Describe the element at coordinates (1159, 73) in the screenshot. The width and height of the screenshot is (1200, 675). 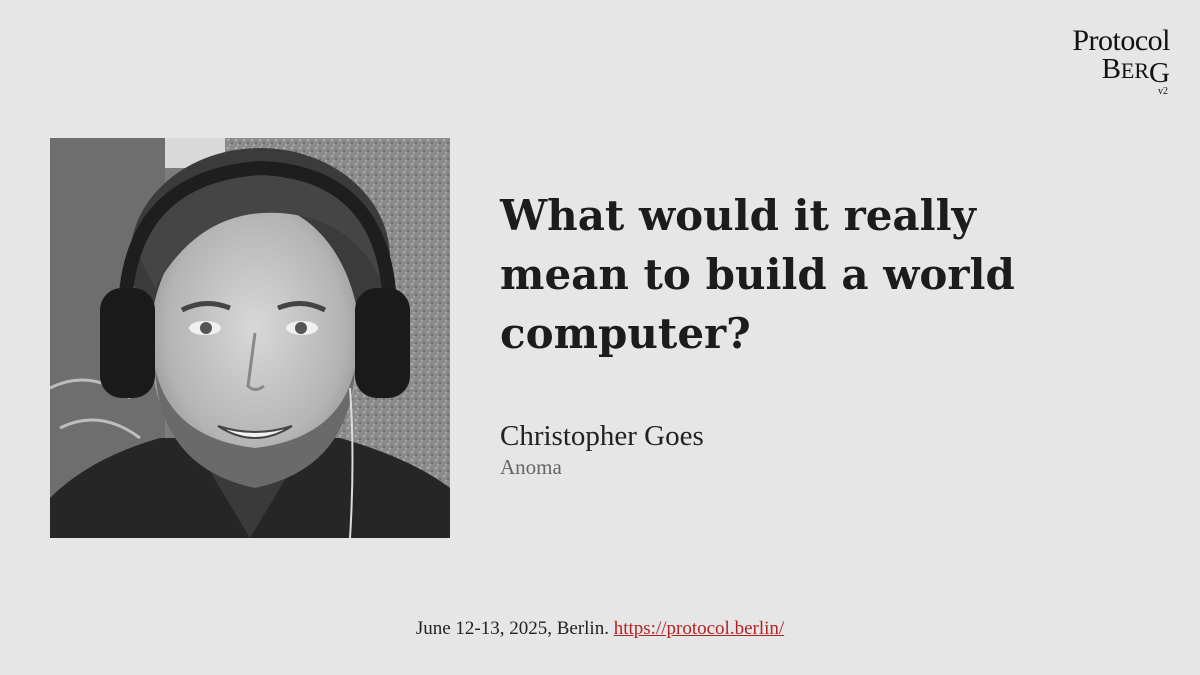
I see `logo-letter-g: G` at that location.